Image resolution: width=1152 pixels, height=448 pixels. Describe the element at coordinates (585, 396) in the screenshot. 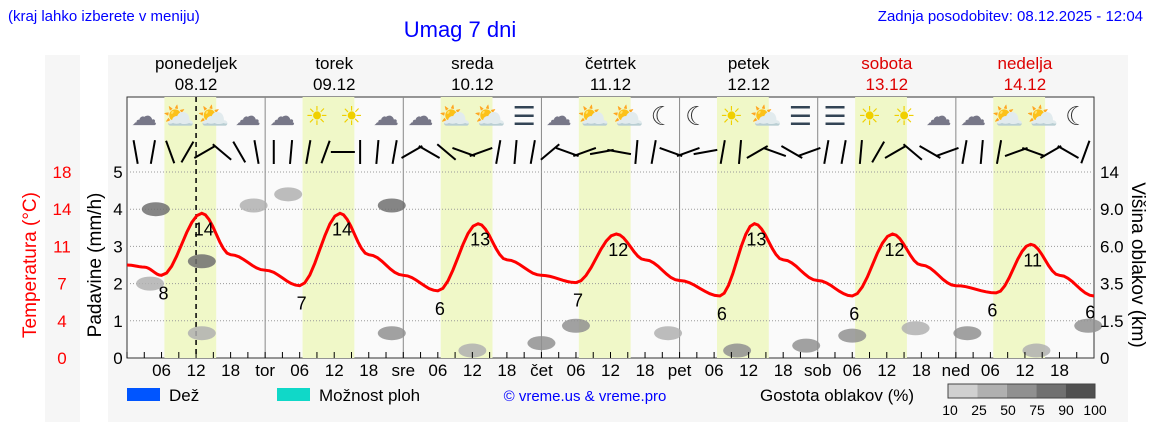

I see `credit-link: © vreme.us & vreme.pro` at that location.